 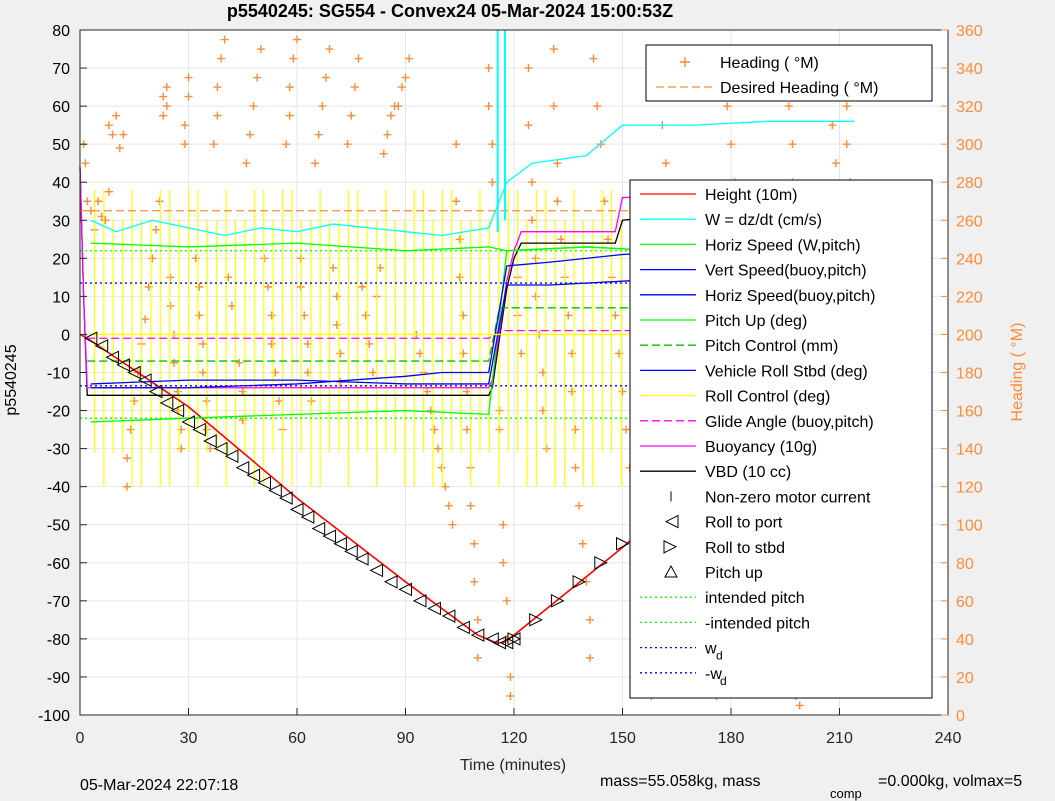 What do you see at coordinates (969, 526) in the screenshot?
I see `y2-tick-label: 100` at bounding box center [969, 526].